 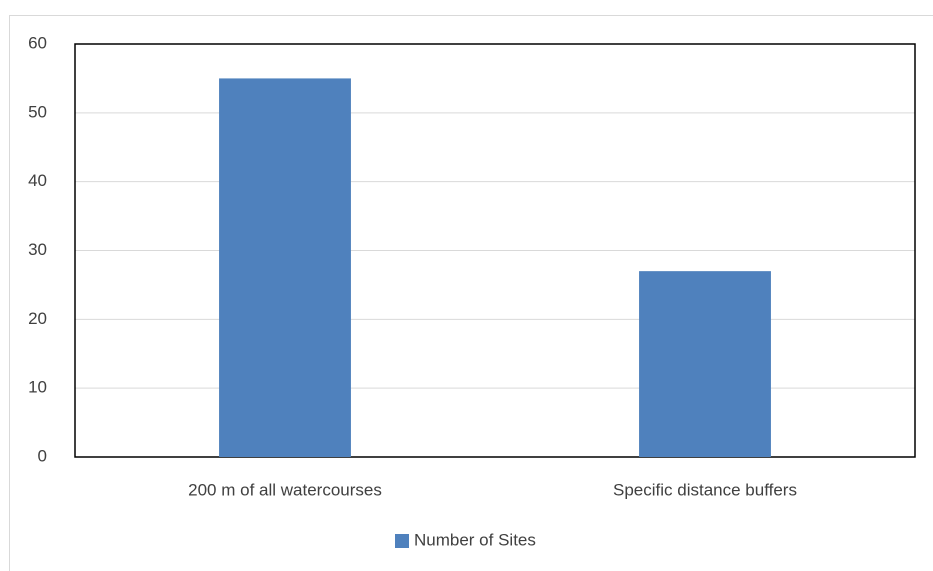 I want to click on x-tick-label: Specific distance buffers, so click(x=705, y=489).